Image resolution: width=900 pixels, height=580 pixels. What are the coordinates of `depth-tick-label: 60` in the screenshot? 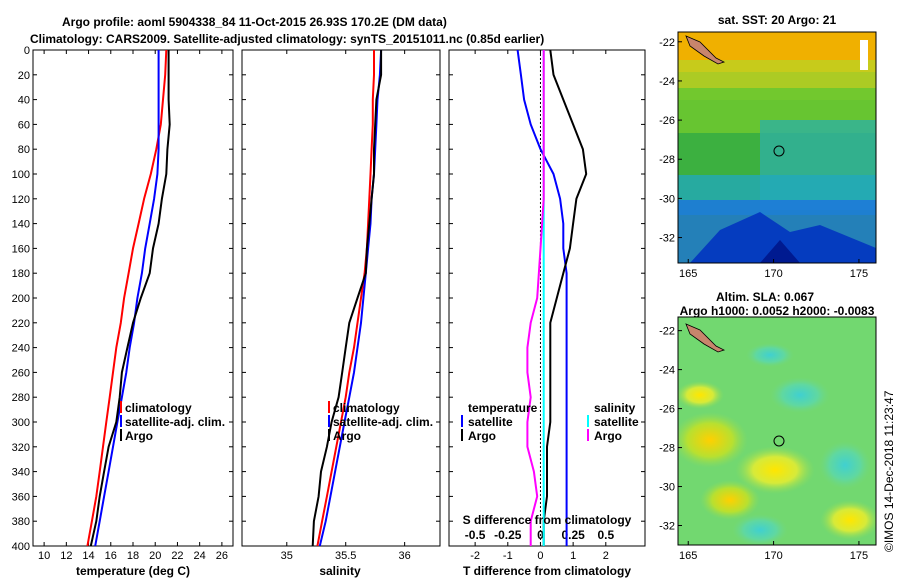 It's located at (24, 125).